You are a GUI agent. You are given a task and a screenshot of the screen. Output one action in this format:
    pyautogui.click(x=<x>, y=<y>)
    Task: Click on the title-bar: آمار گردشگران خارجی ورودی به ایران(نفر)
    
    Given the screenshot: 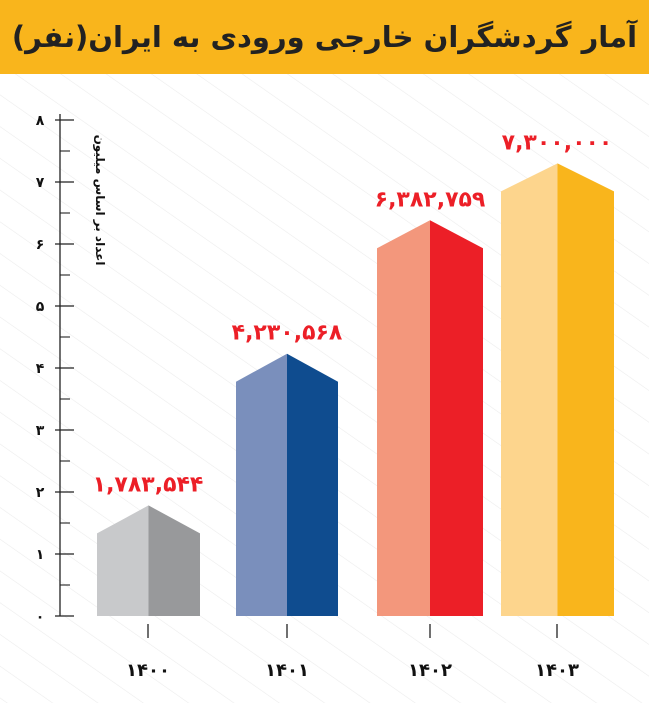 What is the action you would take?
    pyautogui.click(x=324, y=37)
    